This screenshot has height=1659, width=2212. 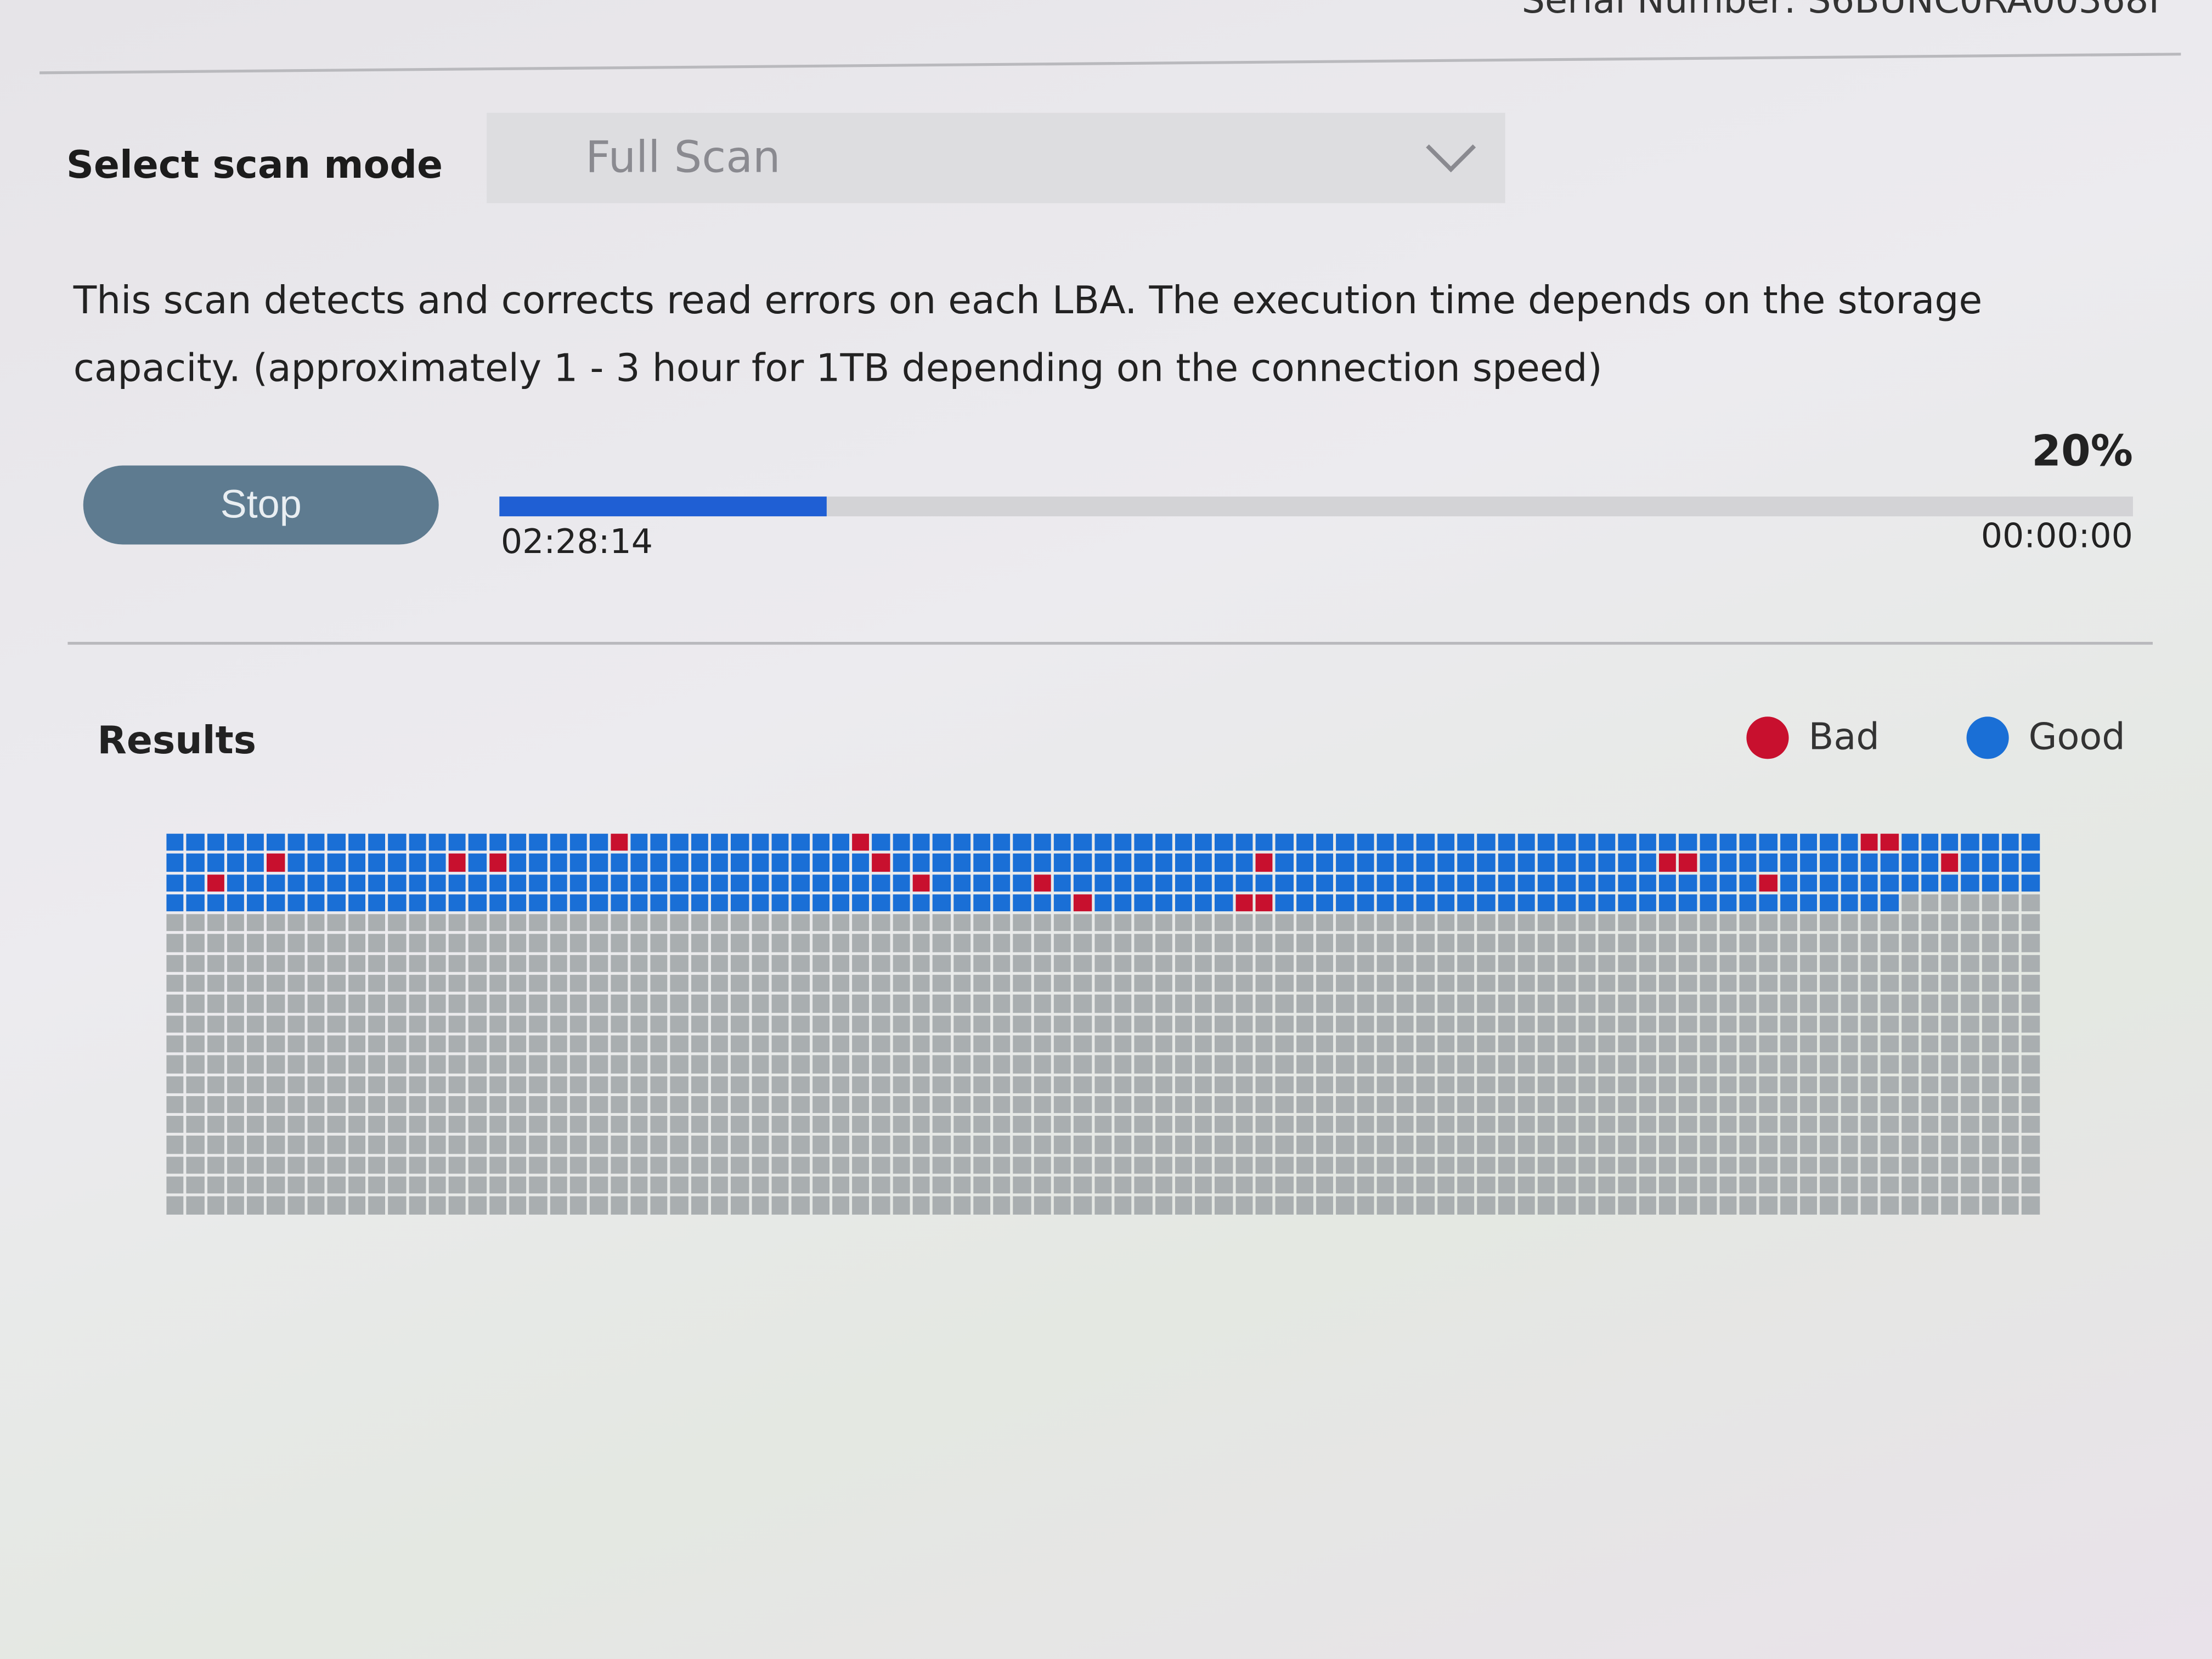 What do you see at coordinates (996, 158) in the screenshot?
I see `scan-mode-dropdown: Full Scan` at bounding box center [996, 158].